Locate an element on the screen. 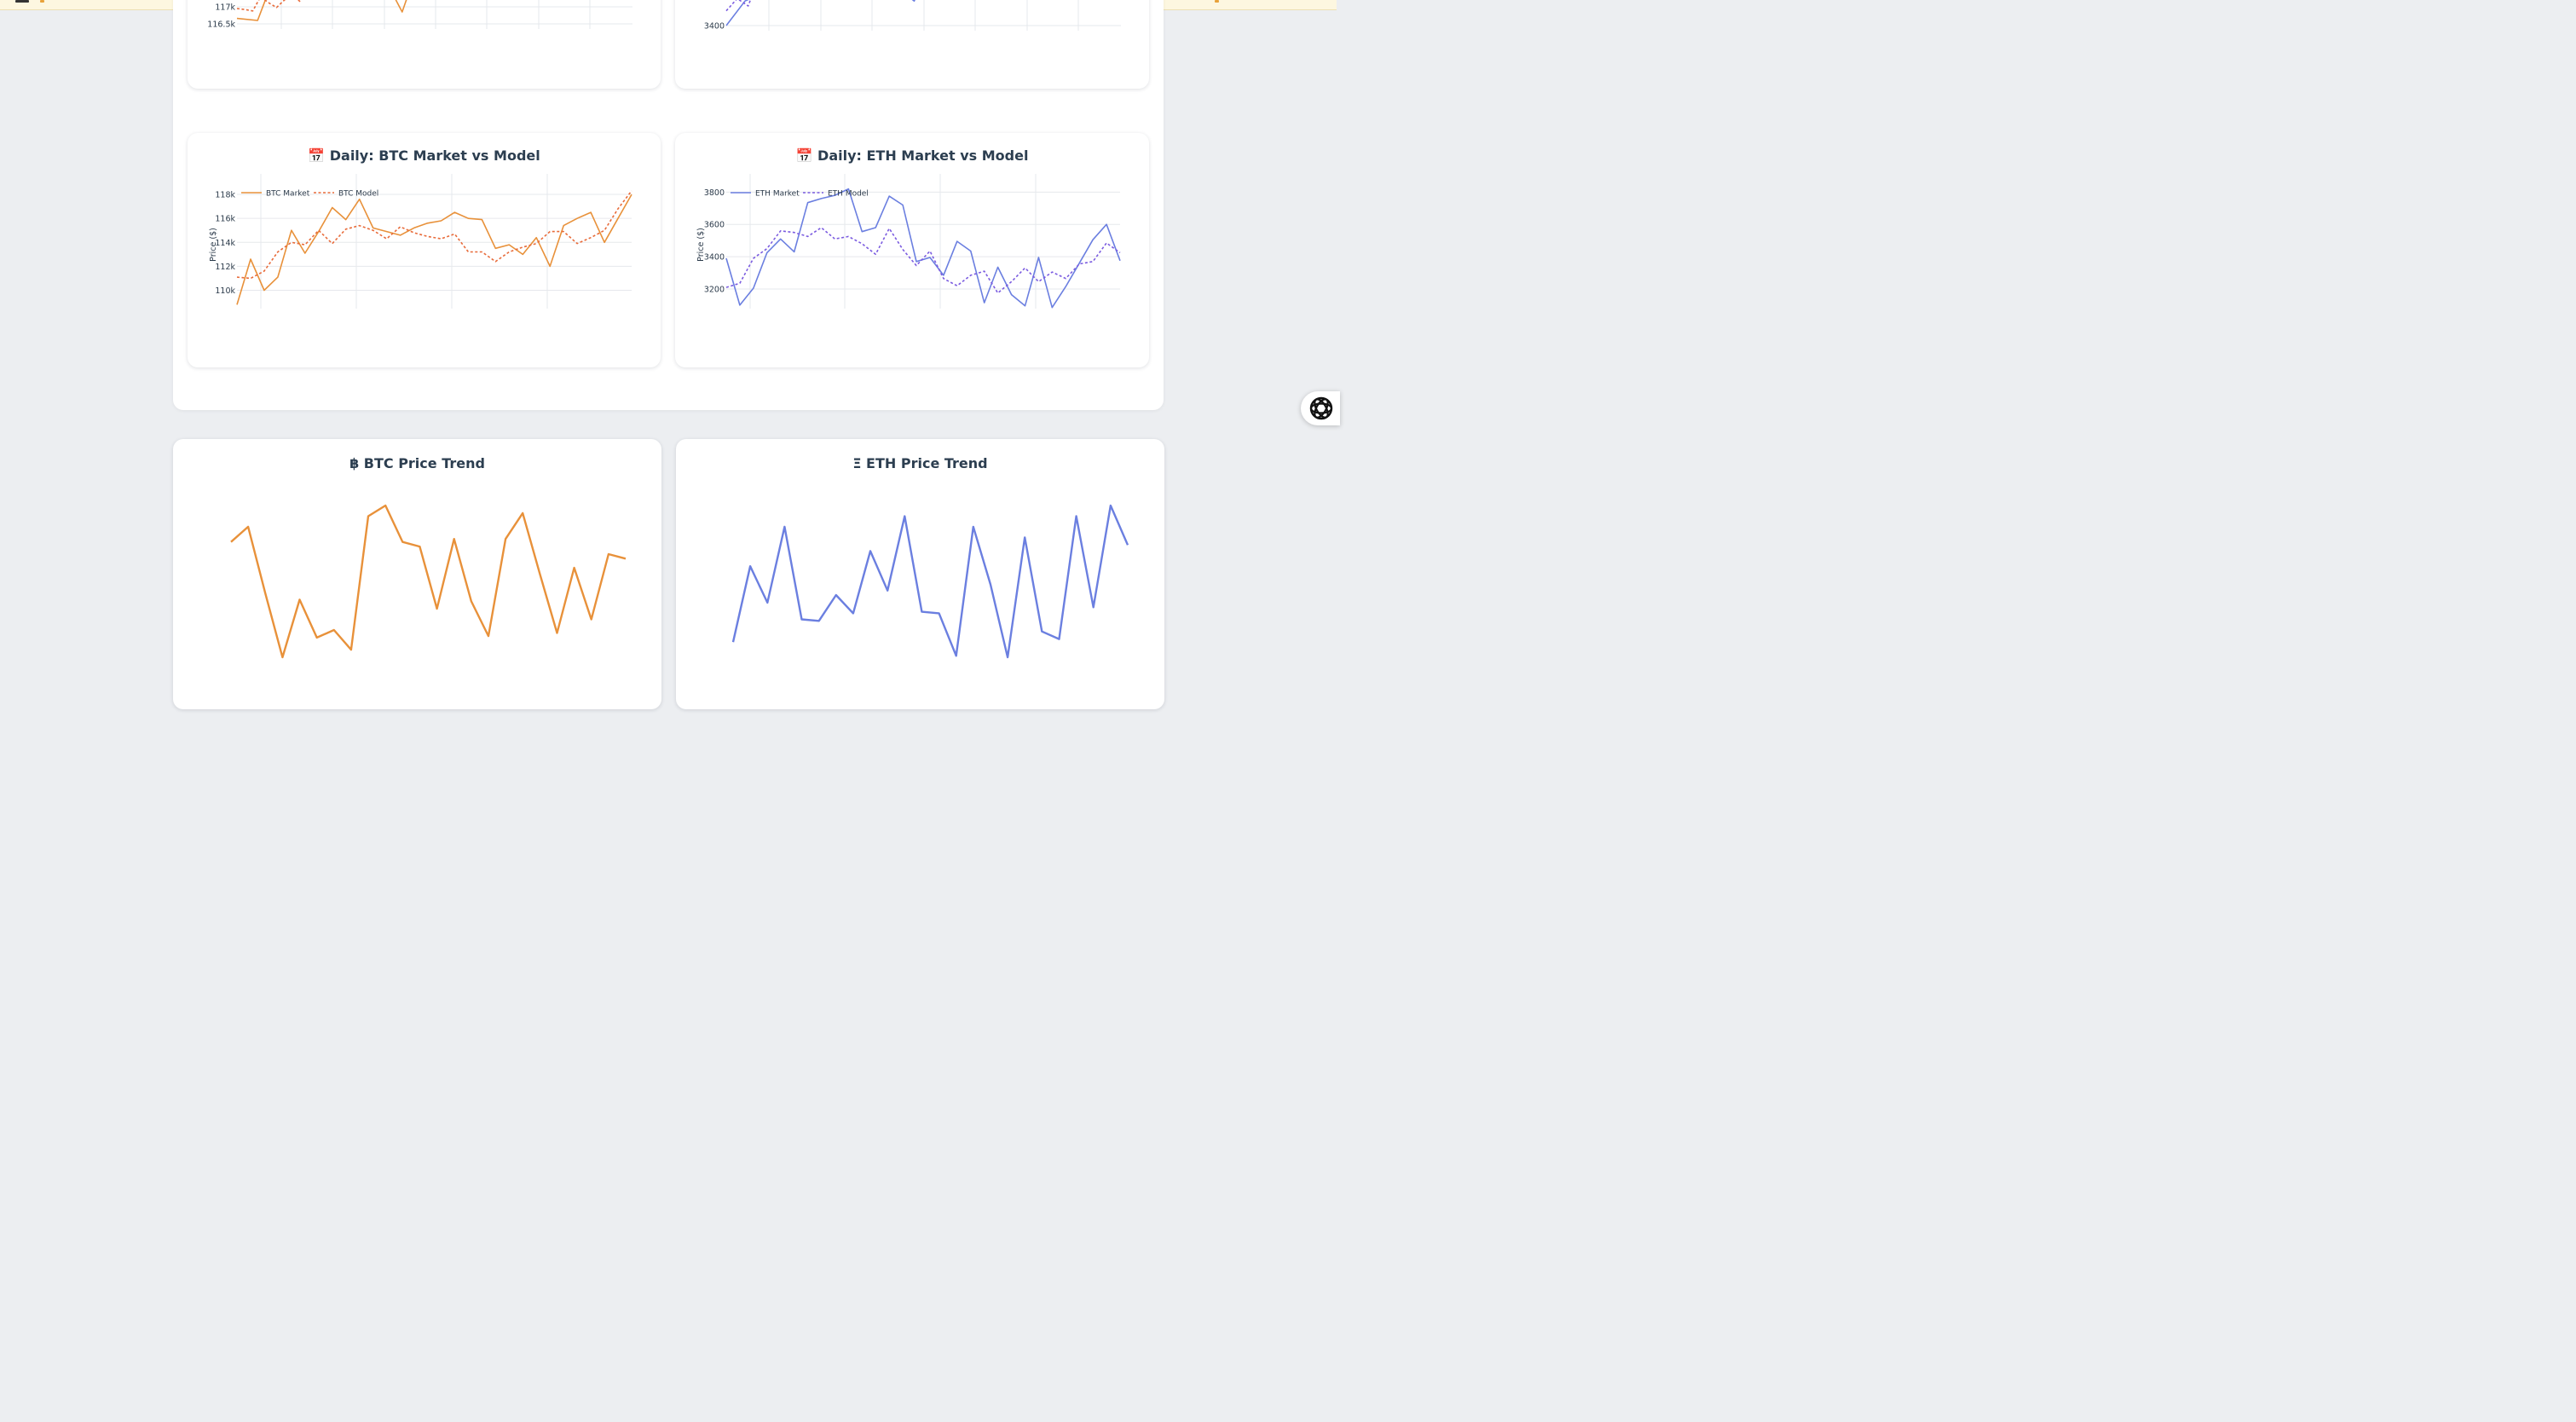 The width and height of the screenshot is (2576, 1422). btc-trend-chart is located at coordinates (417, 574).